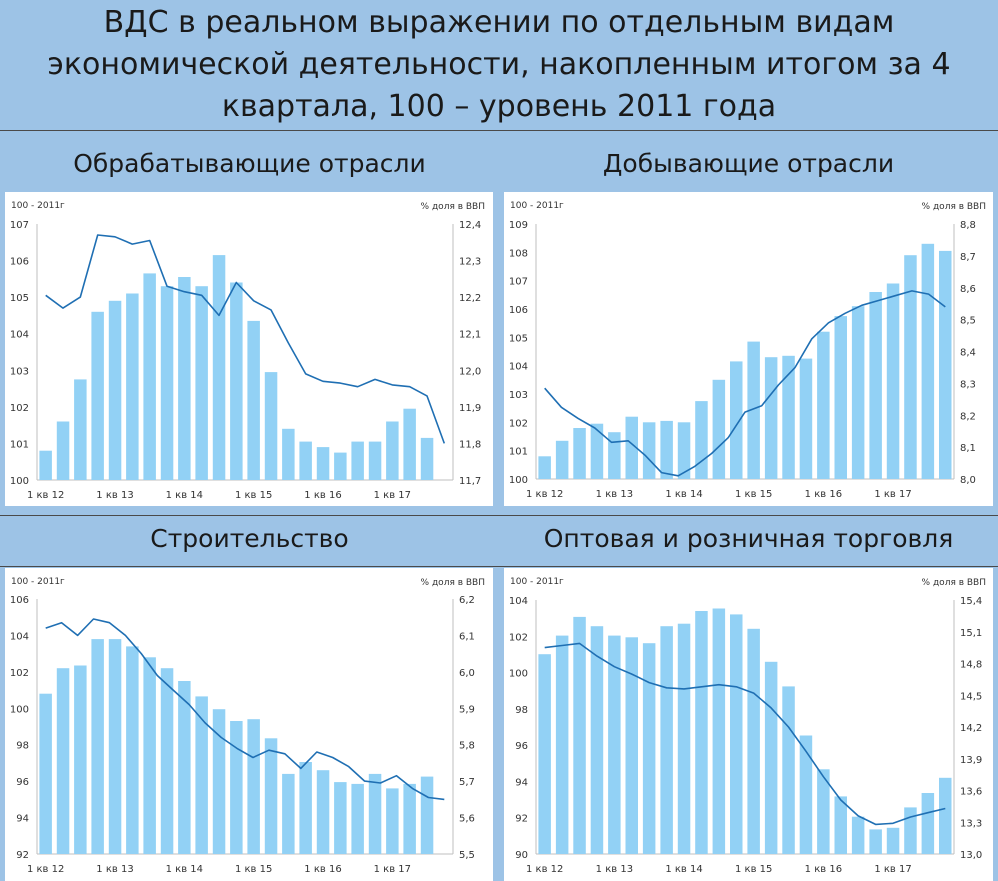  What do you see at coordinates (968, 448) in the screenshot?
I see `y2-tick-label: 8,1` at bounding box center [968, 448].